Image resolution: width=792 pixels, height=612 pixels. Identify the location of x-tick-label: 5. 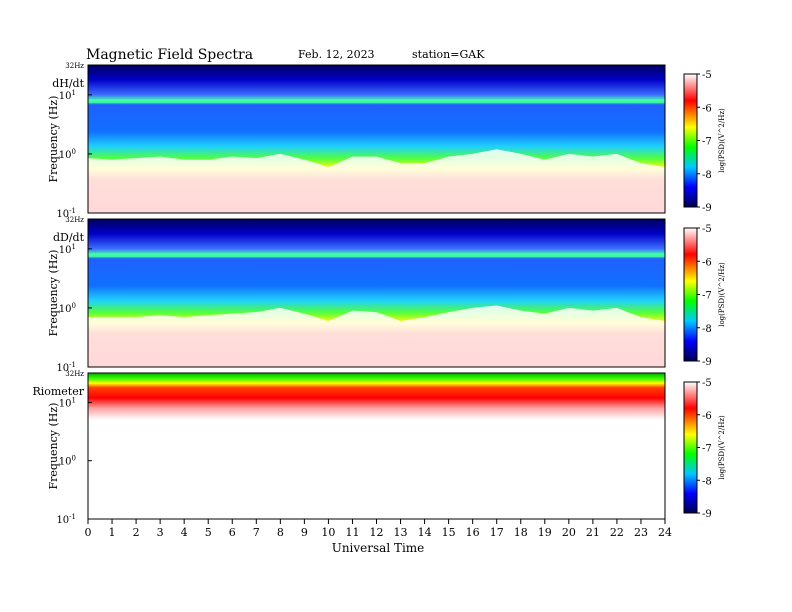
(208, 532).